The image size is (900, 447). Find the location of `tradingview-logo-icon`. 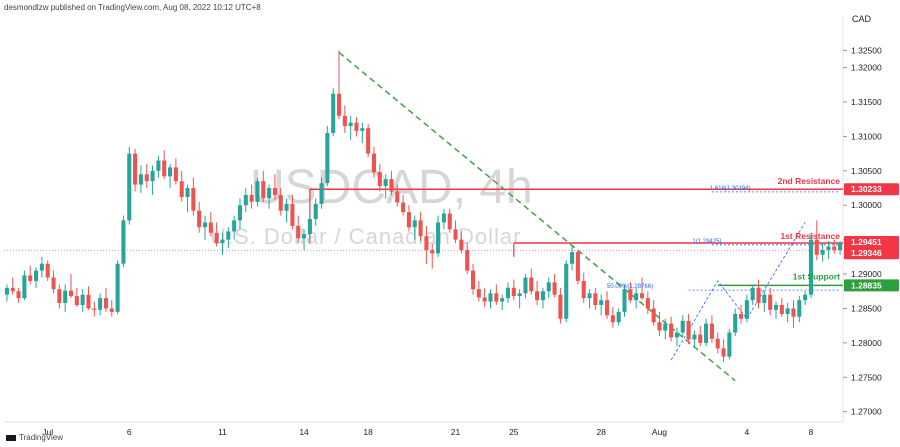

tradingview-logo-icon is located at coordinates (11, 437).